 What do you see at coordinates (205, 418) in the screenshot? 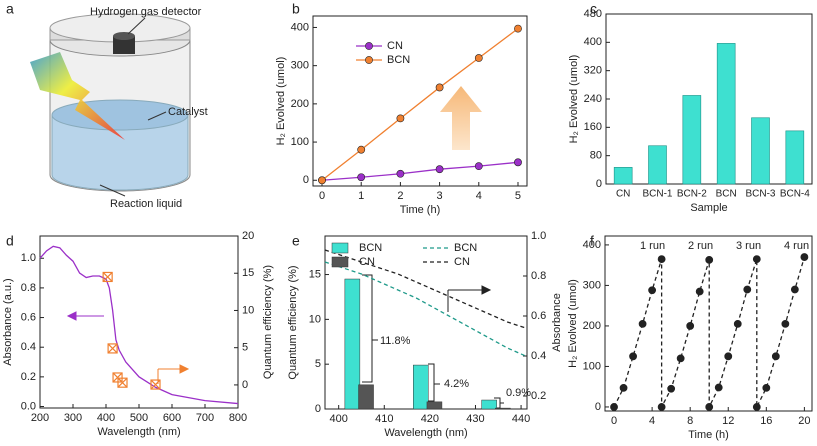
I see `x-tick-label: 700` at bounding box center [205, 418].